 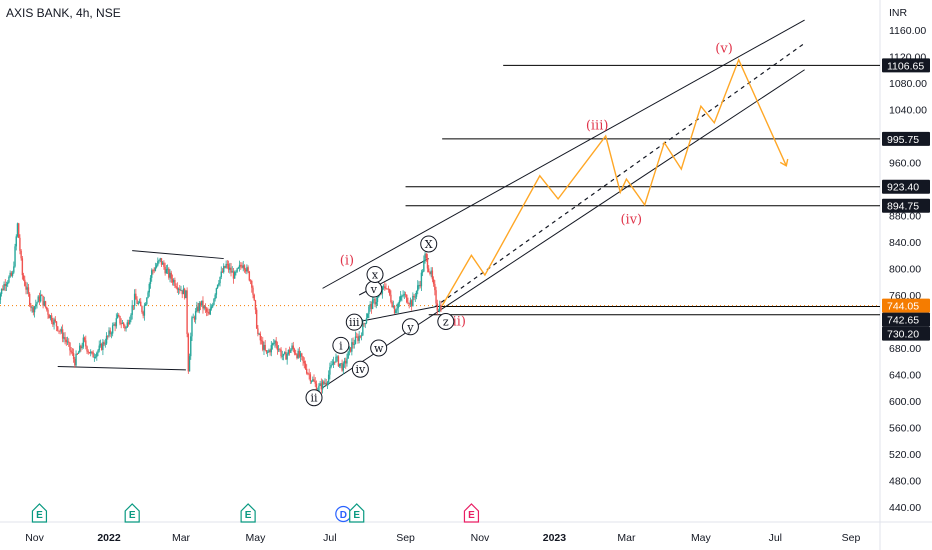 What do you see at coordinates (631, 219) in the screenshot?
I see `wave-label-primary: (iv)` at bounding box center [631, 219].